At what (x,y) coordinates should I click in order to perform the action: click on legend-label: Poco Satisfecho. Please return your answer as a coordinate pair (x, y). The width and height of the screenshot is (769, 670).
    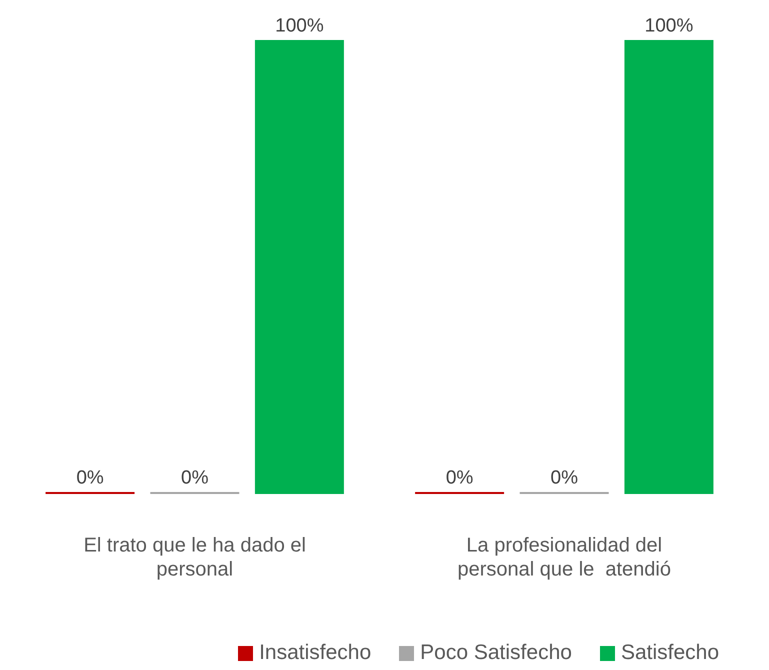
    Looking at the image, I should click on (496, 653).